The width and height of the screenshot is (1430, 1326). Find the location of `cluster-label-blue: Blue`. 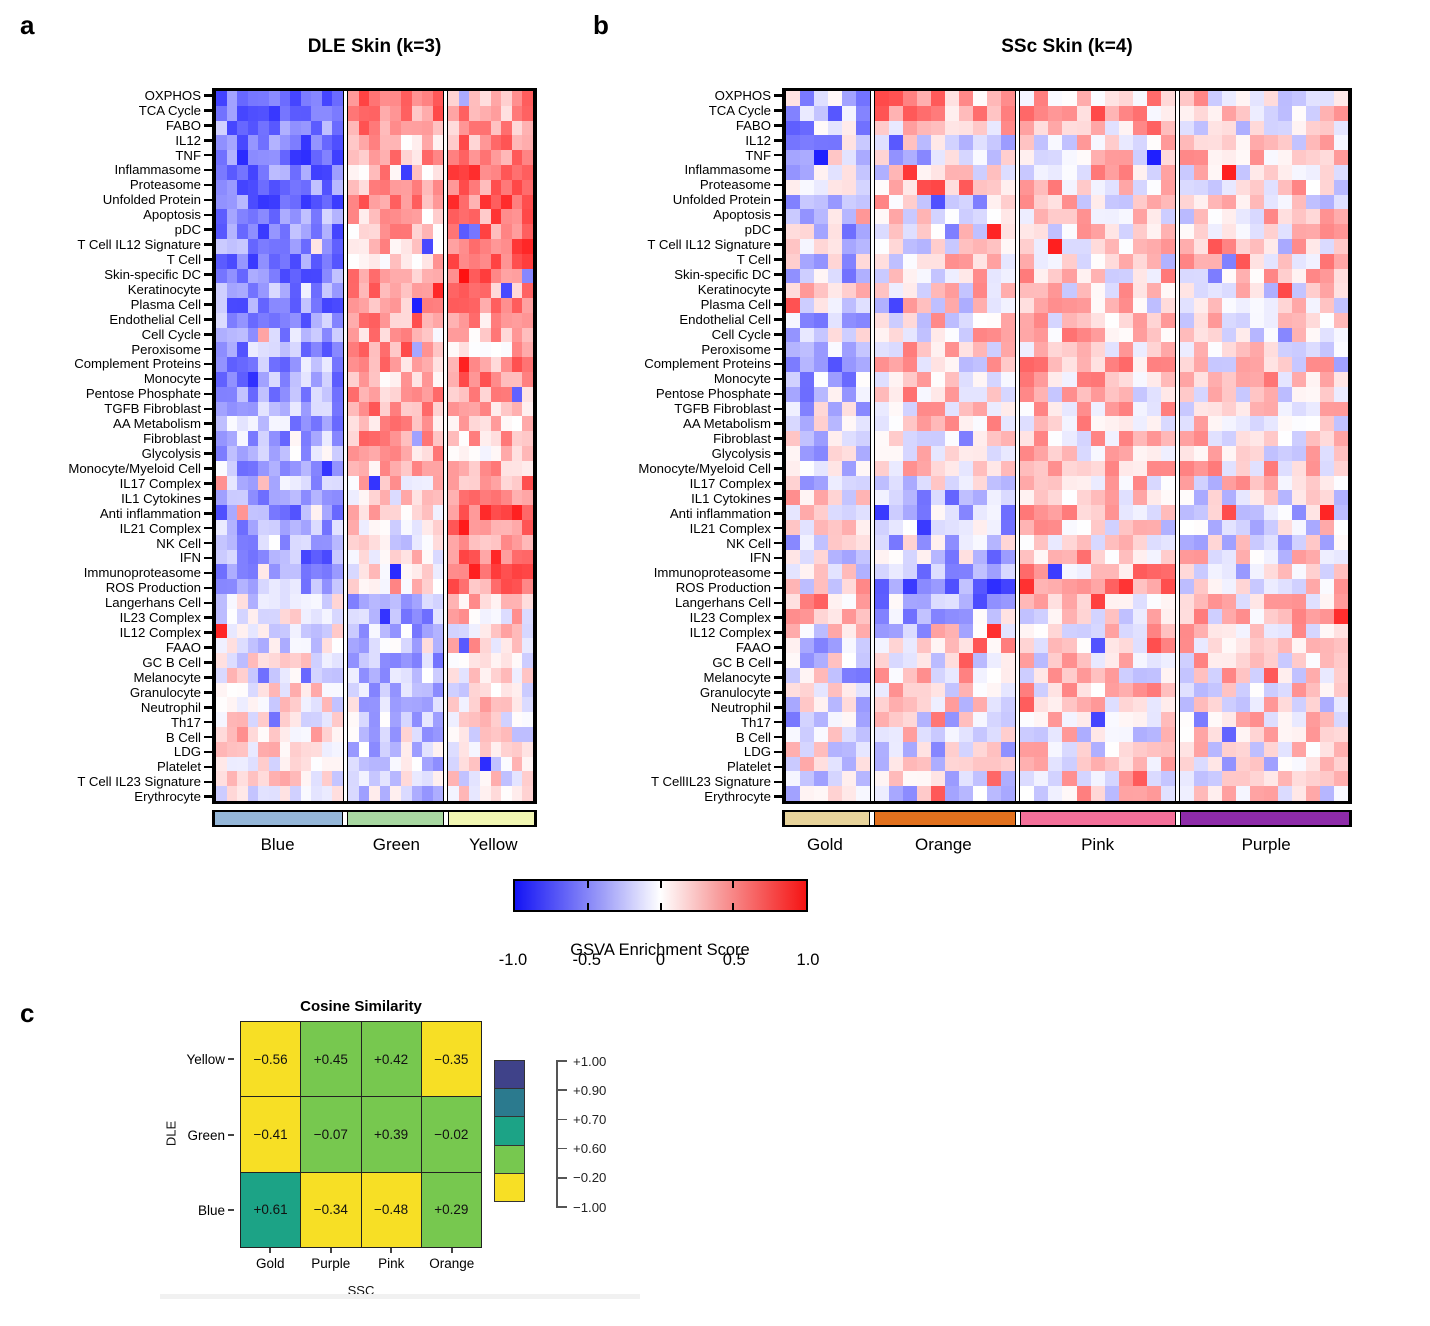

cluster-label-blue: Blue is located at coordinates (277, 844).